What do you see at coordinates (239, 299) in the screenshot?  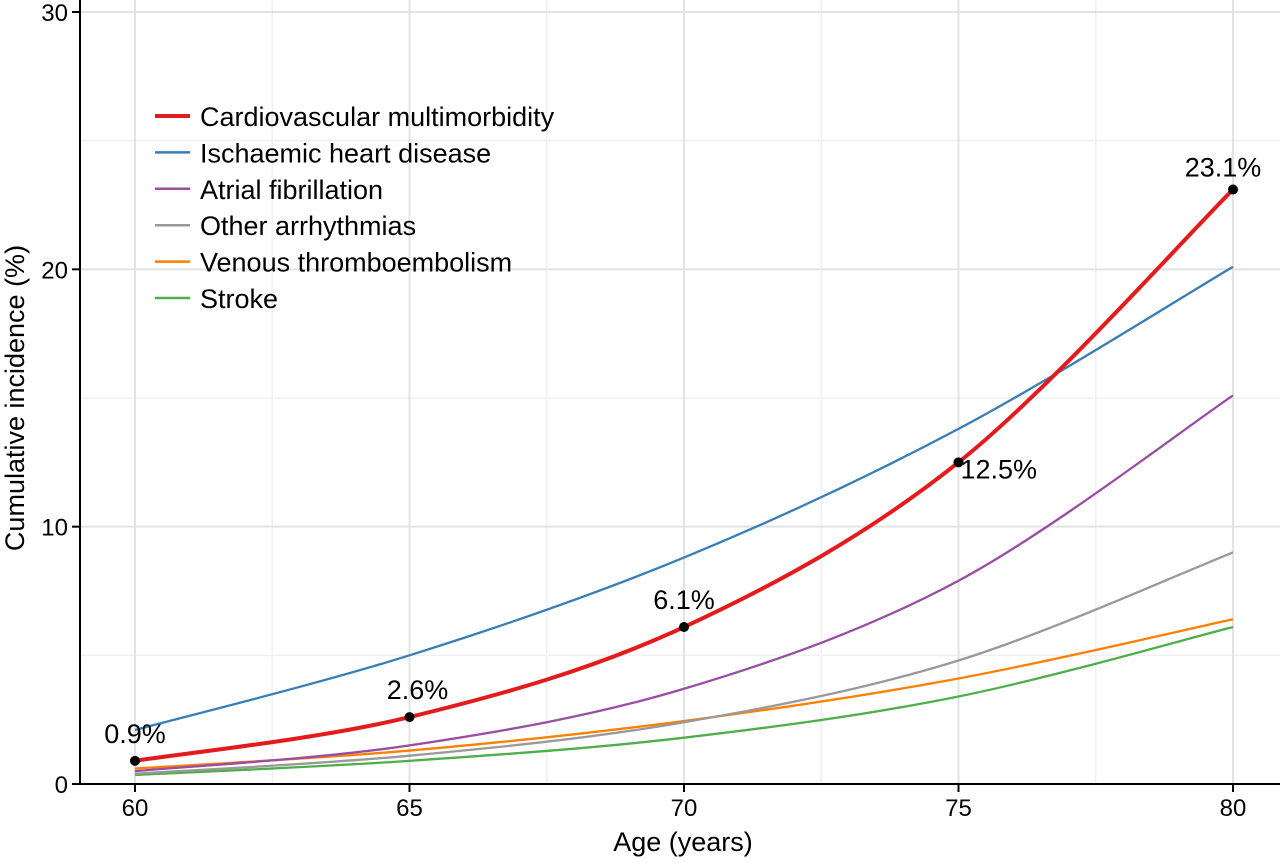 I see `legend-label: Stroke` at bounding box center [239, 299].